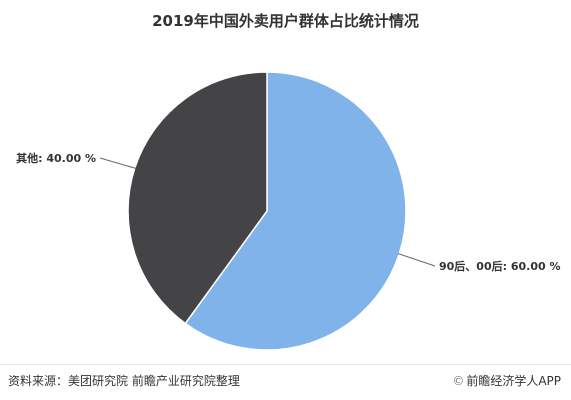 The image size is (571, 400). What do you see at coordinates (513, 381) in the screenshot?
I see `brand-name: 前瞻经济学人APP` at bounding box center [513, 381].